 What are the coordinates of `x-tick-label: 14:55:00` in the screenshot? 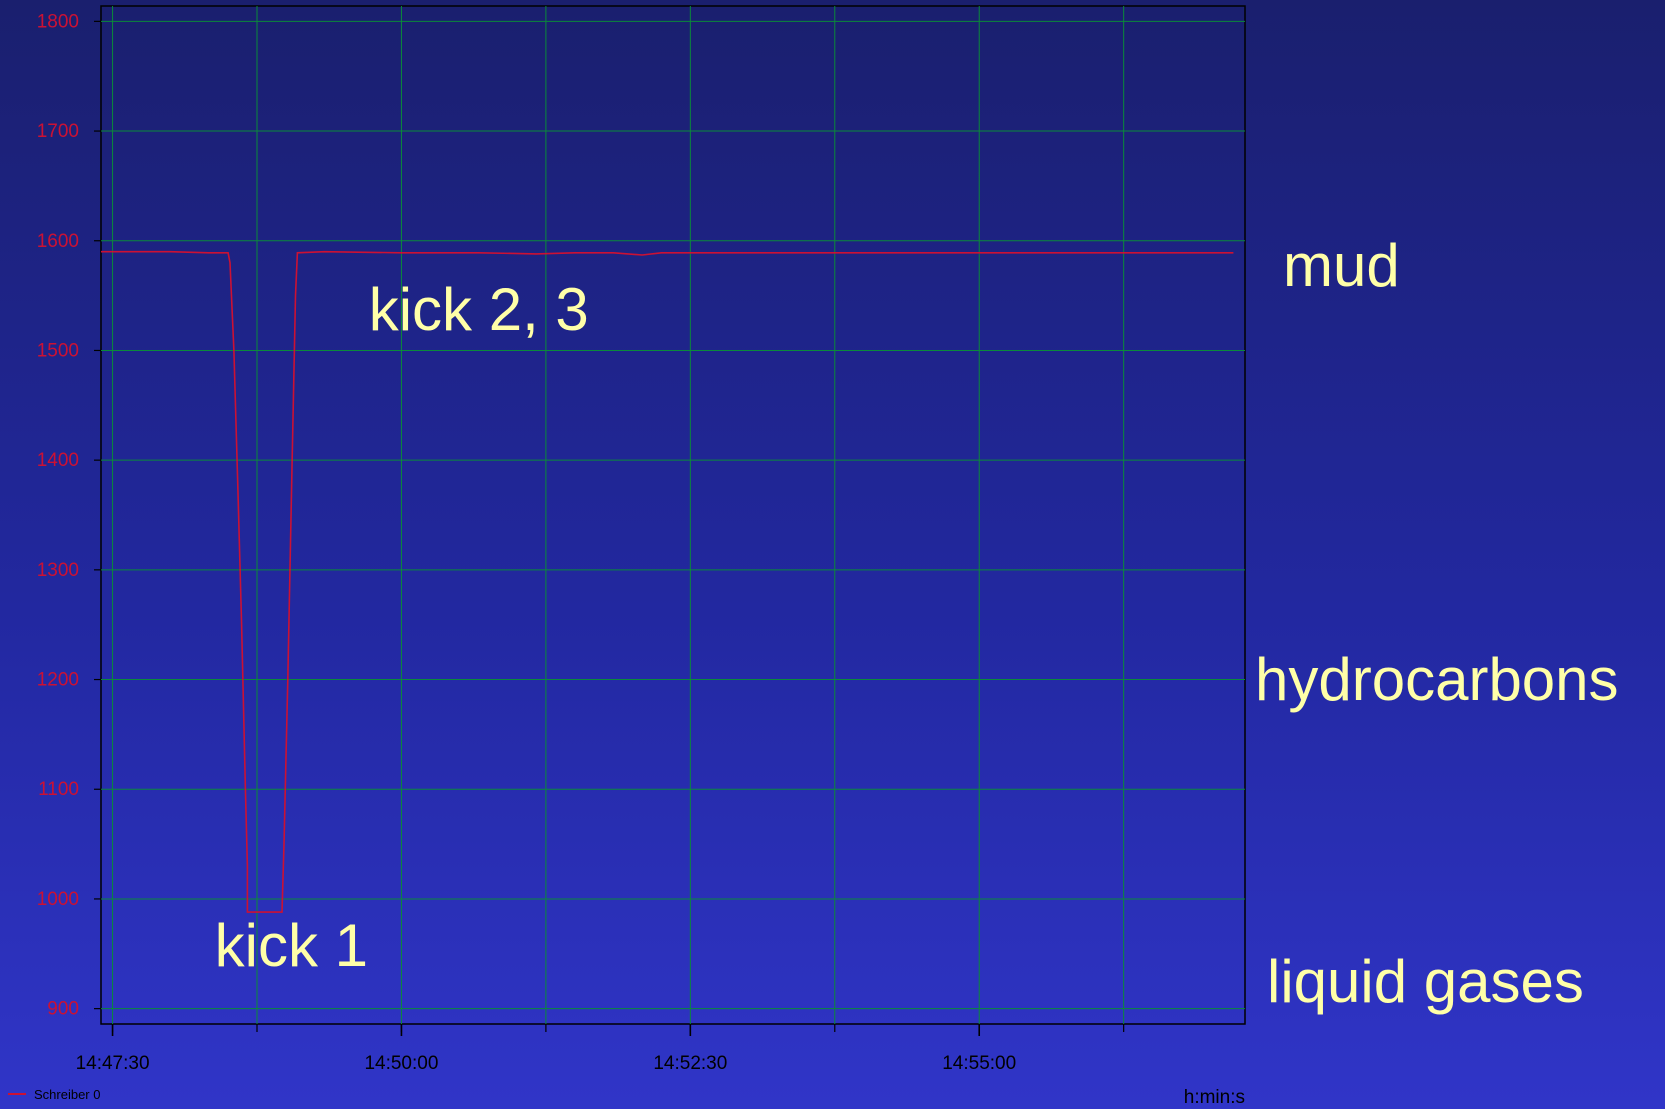 It's located at (979, 1063).